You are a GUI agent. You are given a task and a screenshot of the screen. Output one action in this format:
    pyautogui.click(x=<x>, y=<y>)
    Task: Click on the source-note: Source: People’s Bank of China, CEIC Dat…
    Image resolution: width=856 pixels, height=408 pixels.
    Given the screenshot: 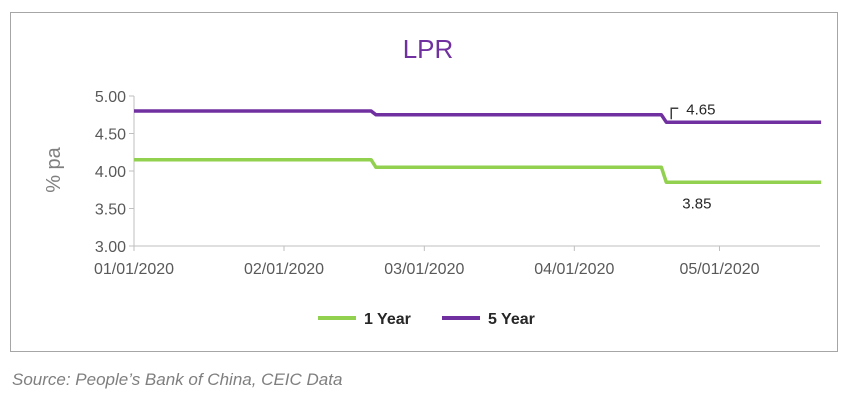 What is the action you would take?
    pyautogui.click(x=177, y=379)
    